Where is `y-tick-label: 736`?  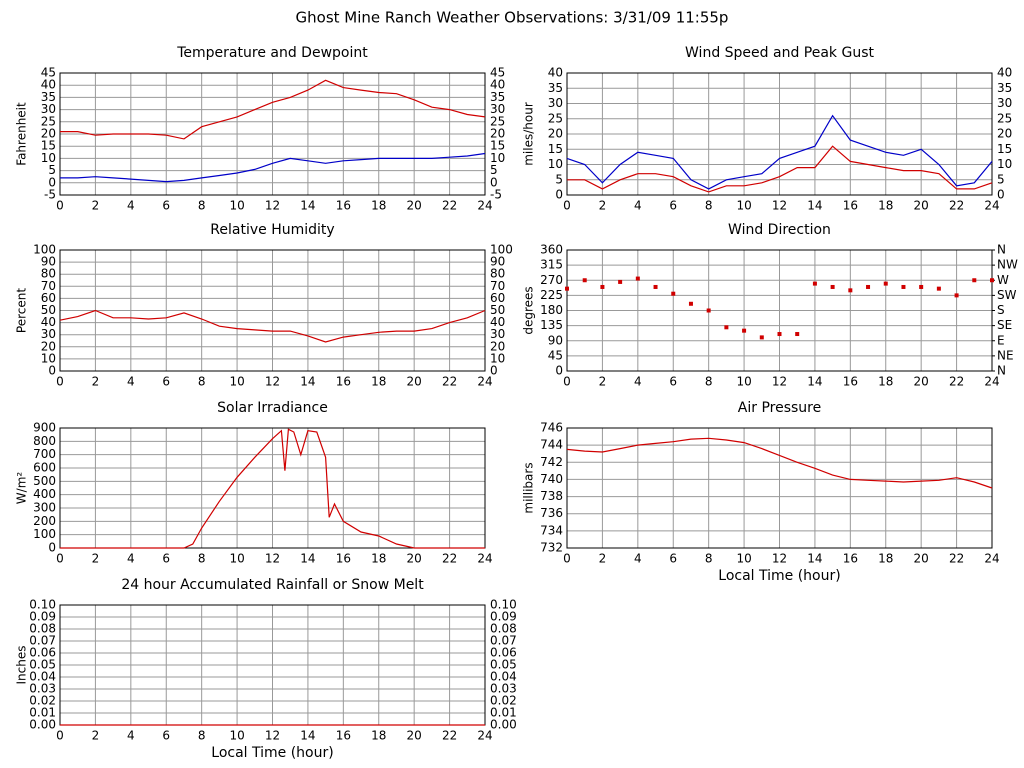 y-tick-label: 736 is located at coordinates (551, 513).